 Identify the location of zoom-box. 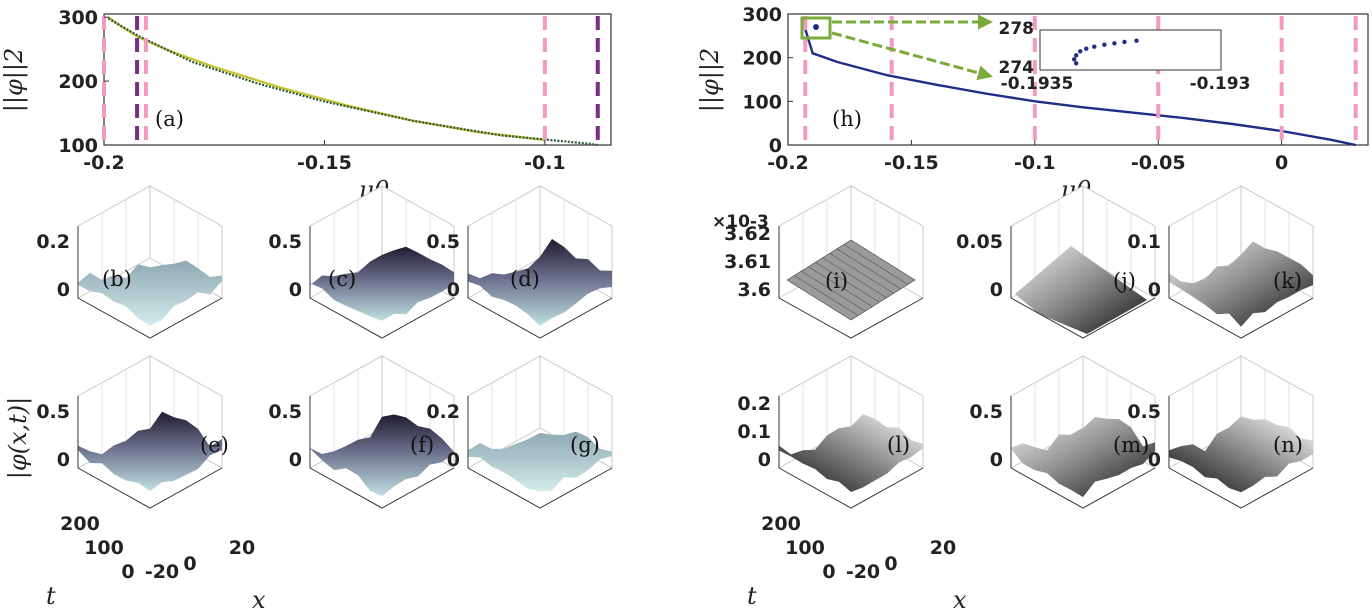
(816, 28).